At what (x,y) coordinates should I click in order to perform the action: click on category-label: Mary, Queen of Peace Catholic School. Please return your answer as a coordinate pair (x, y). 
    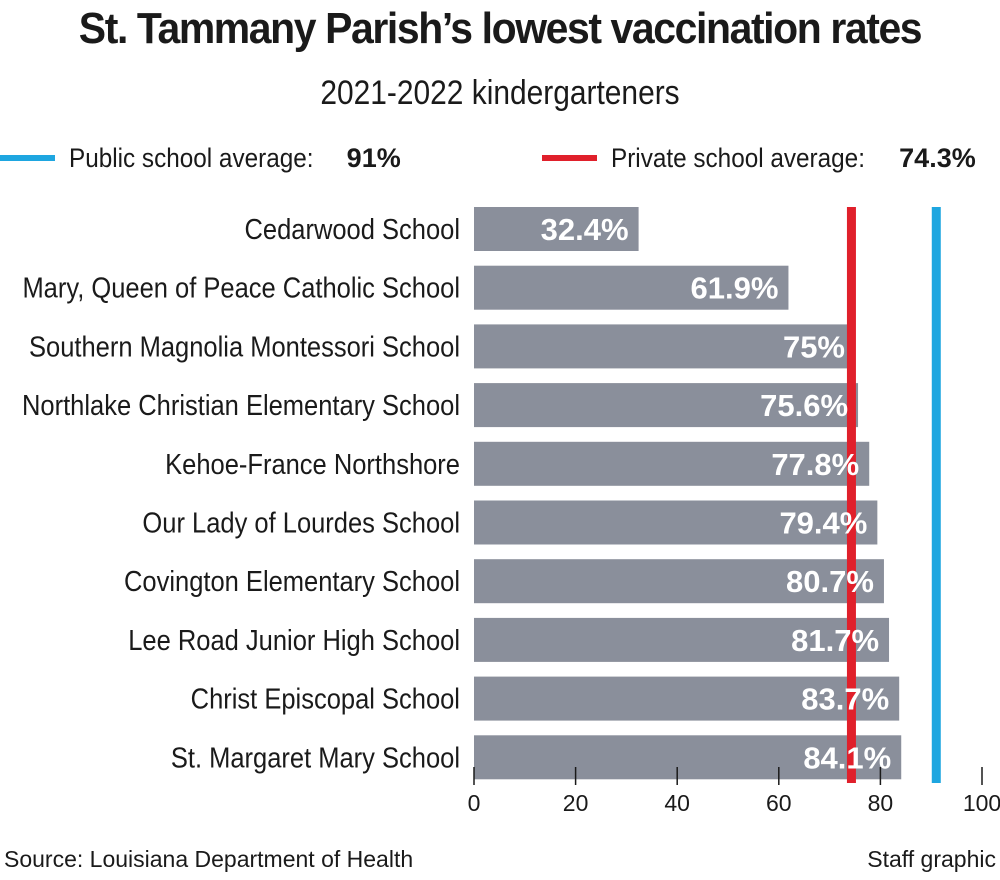
    Looking at the image, I should click on (241, 287).